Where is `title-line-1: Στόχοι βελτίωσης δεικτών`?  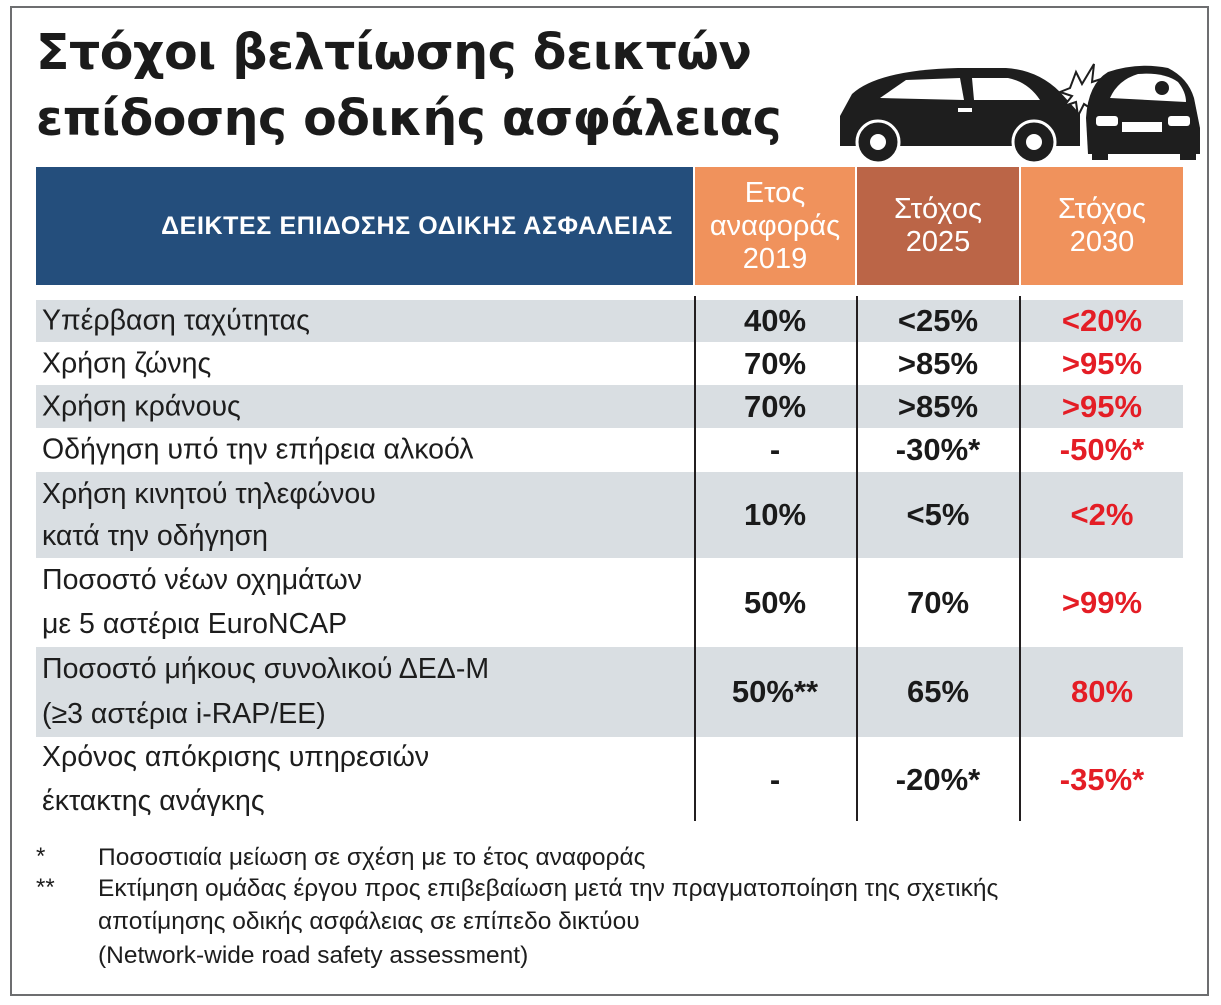 title-line-1: Στόχοι βελτίωσης δεικτών is located at coordinates (394, 52).